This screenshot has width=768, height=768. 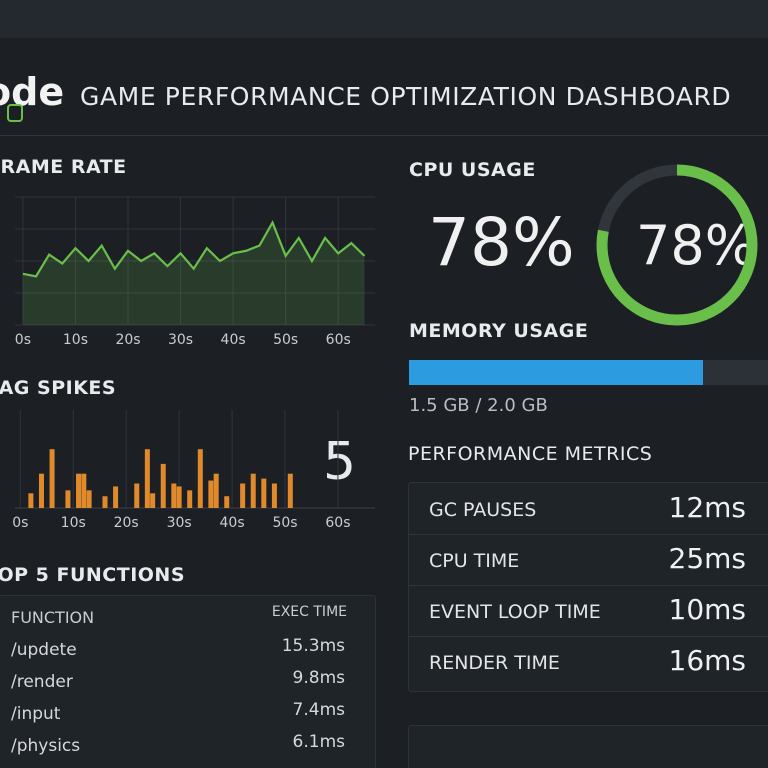 What do you see at coordinates (707, 558) in the screenshot?
I see `metric-value: 25ms` at bounding box center [707, 558].